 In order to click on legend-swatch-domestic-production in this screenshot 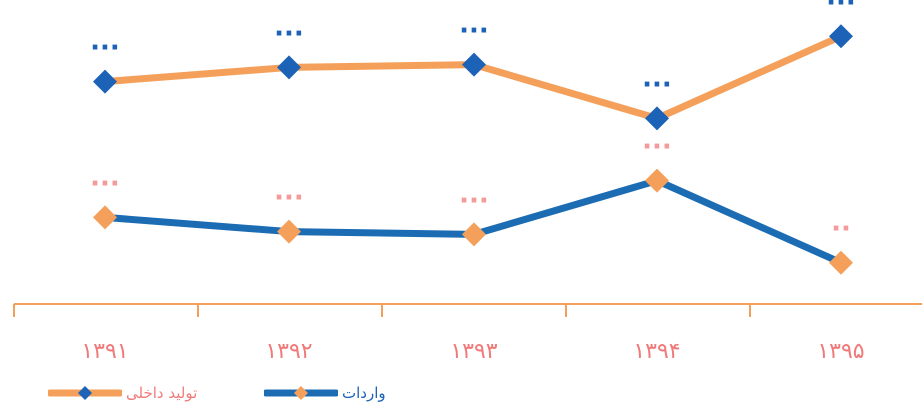, I will do `click(85, 393)`.